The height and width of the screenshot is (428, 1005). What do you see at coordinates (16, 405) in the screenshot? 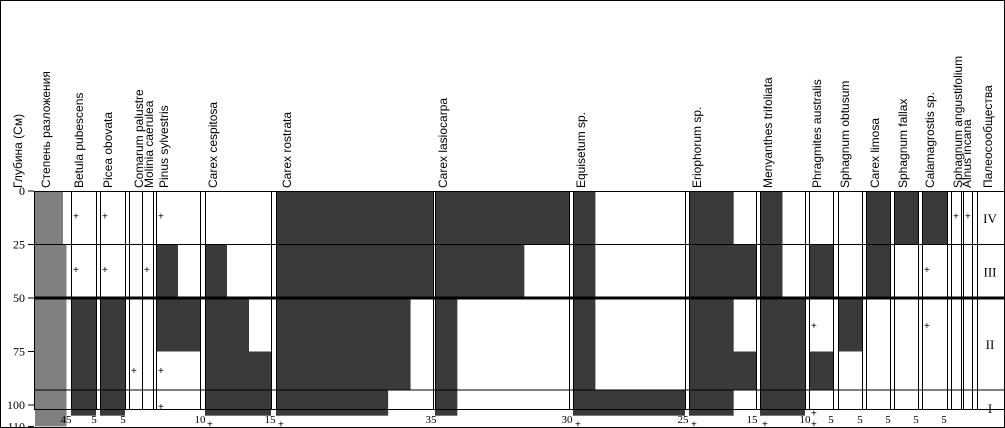
I see `depth-tick-label: 100` at bounding box center [16, 405].